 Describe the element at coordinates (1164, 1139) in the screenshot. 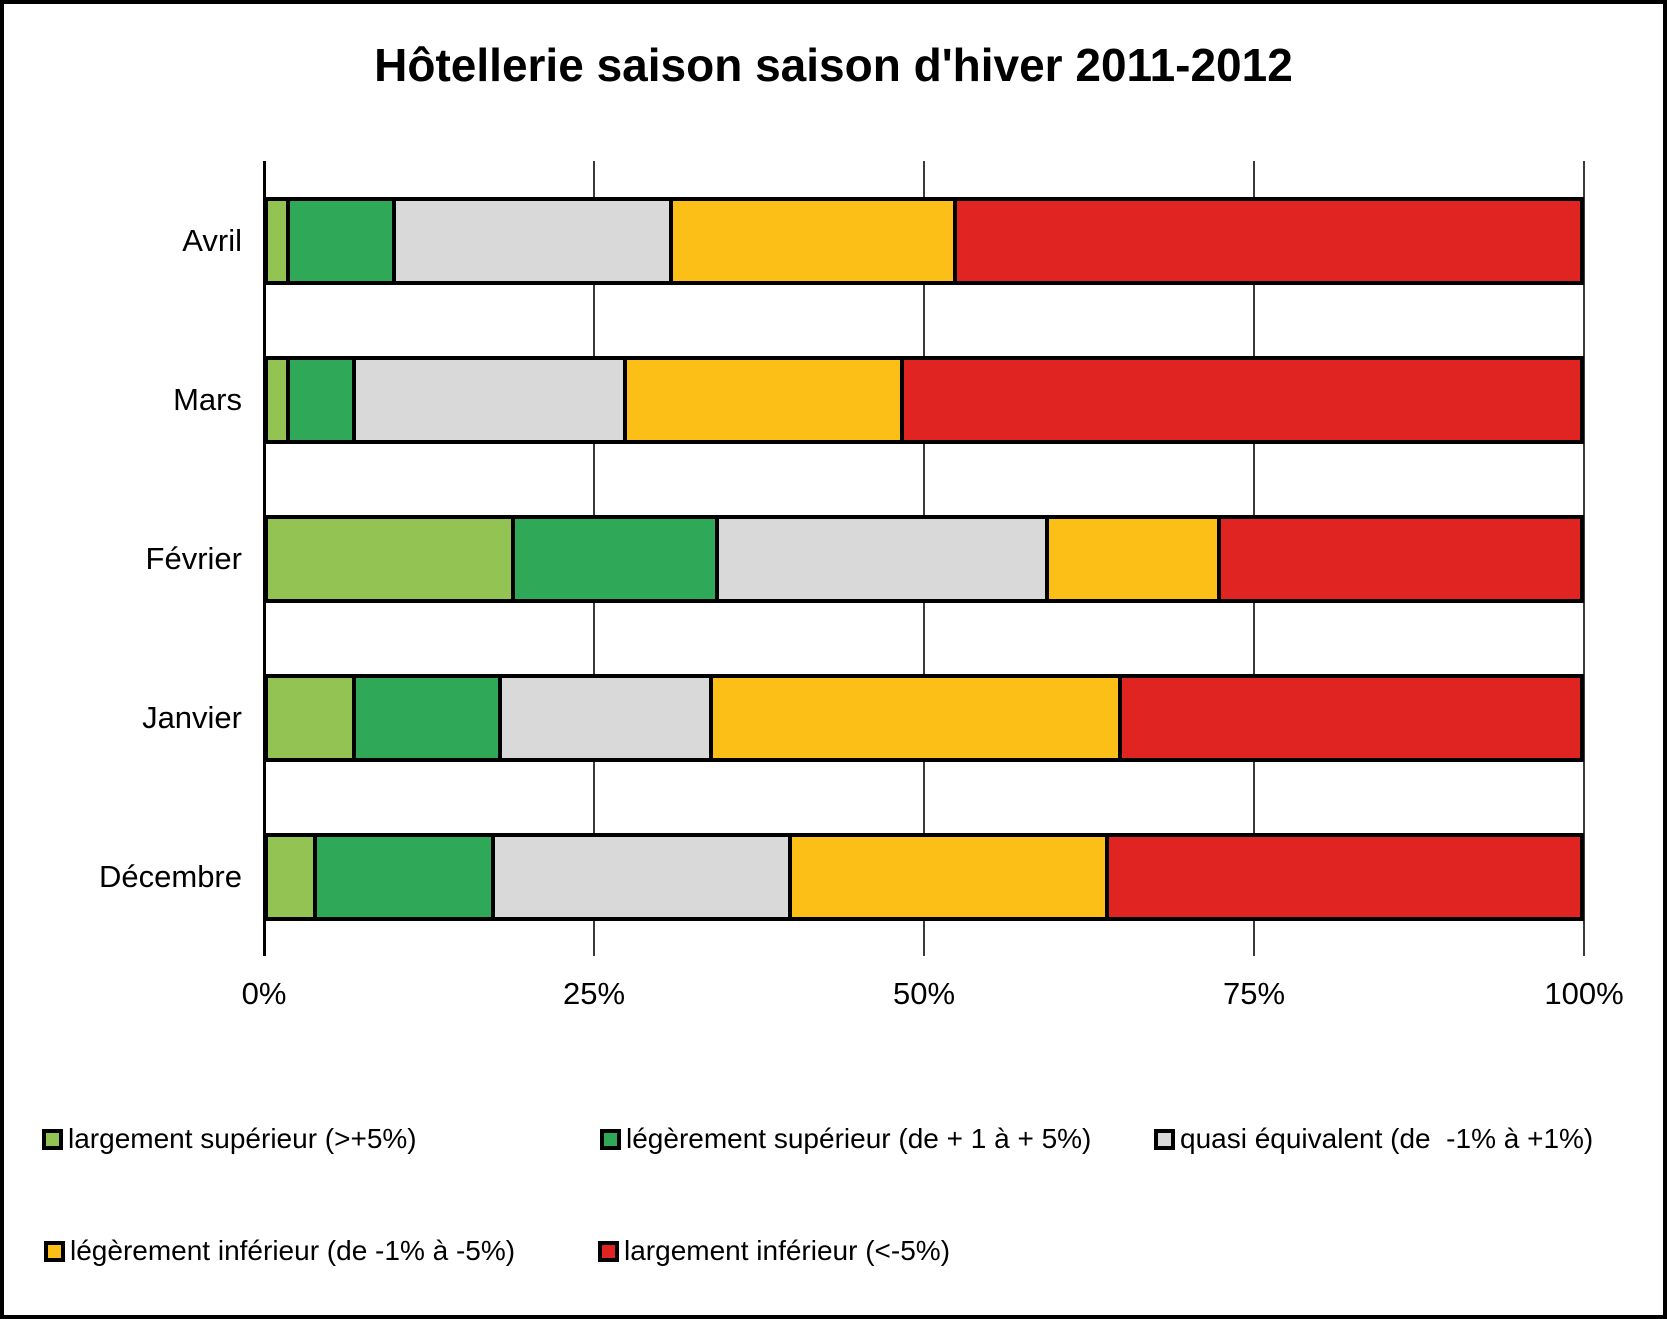

I see `legend-marker-quasi-equivalent` at that location.